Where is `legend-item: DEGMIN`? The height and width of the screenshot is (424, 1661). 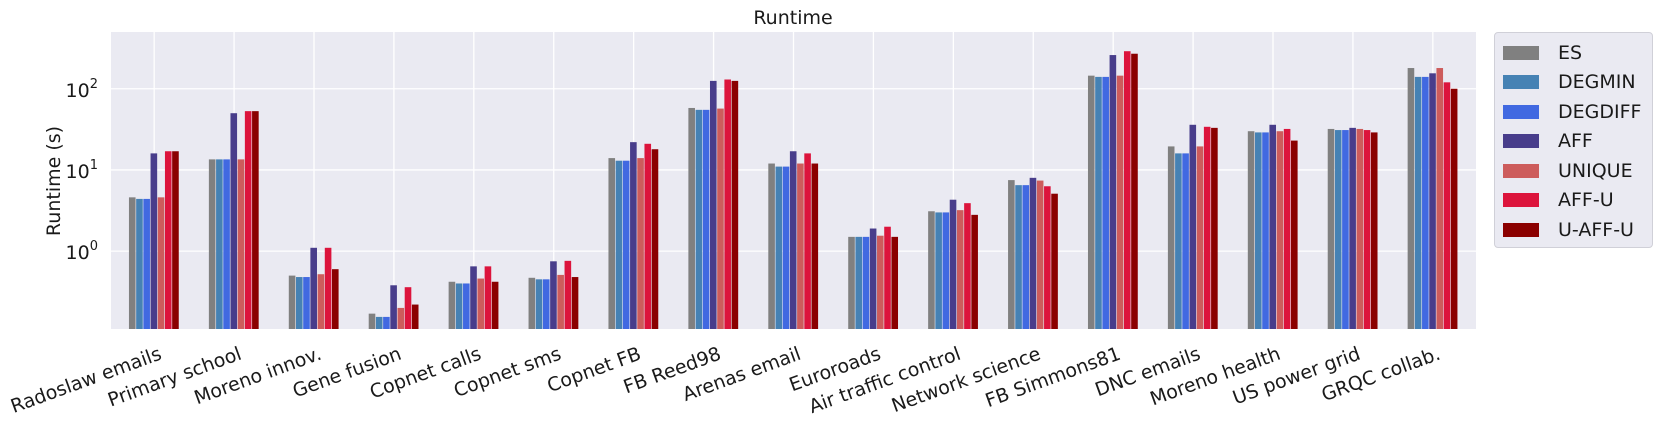 legend-item: DEGMIN is located at coordinates (1577, 83).